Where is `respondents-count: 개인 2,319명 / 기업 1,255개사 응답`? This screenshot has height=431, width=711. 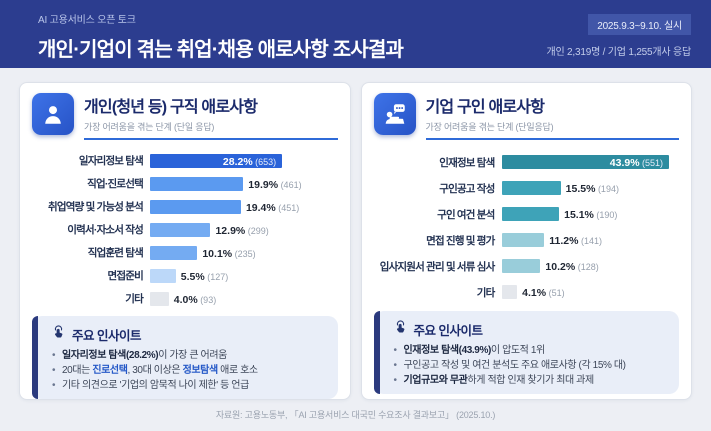
respondents-count: 개인 2,319명 / 기업 1,255개사 응답 is located at coordinates (618, 52).